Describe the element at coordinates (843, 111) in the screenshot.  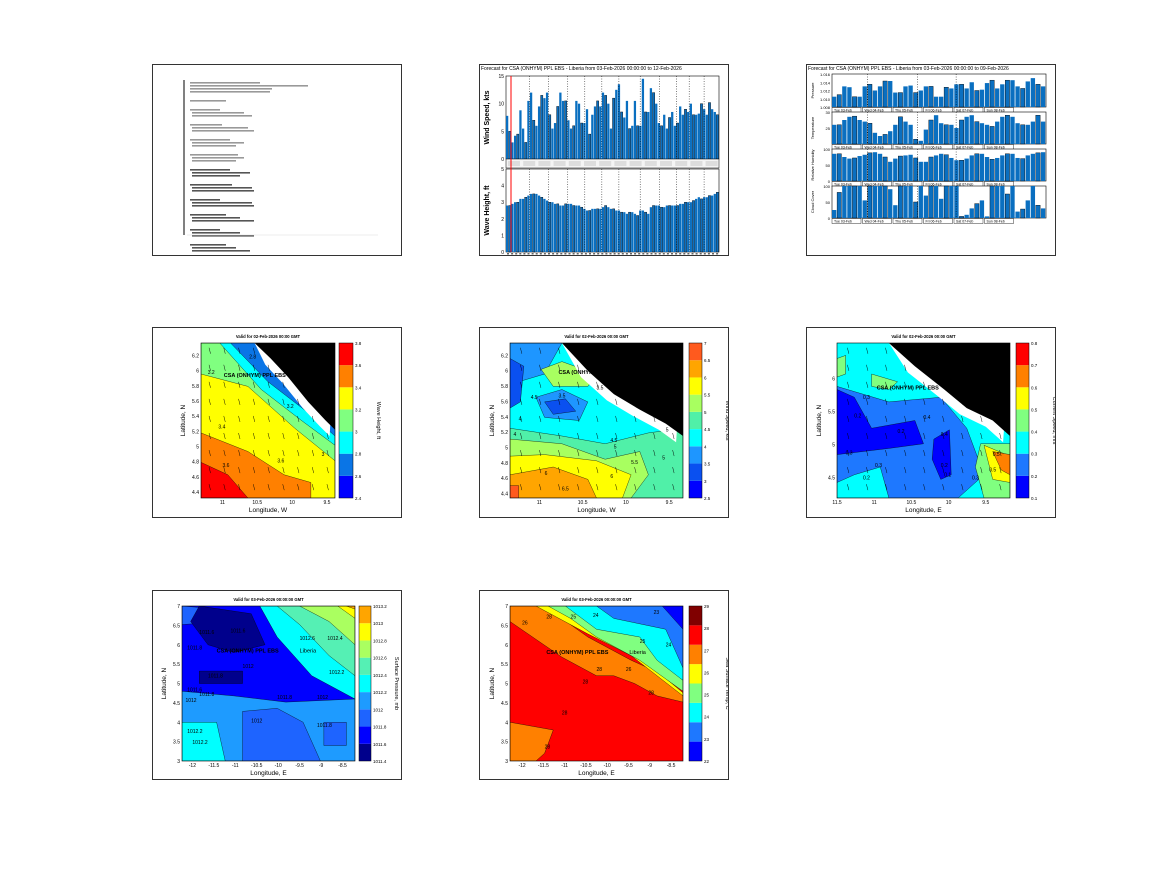
I see `day-label: Tue 03-Feb` at that location.